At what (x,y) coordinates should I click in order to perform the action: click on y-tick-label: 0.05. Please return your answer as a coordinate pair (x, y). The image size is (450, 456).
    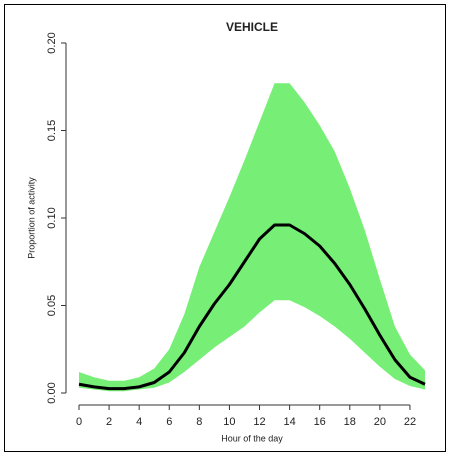
    Looking at the image, I should click on (52, 305).